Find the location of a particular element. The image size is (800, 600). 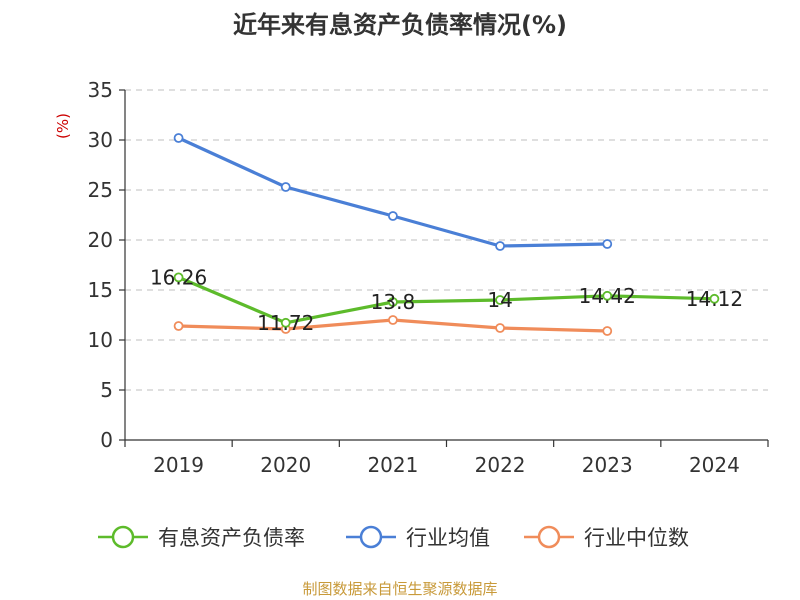

y-tick-label: 15 is located at coordinates (100, 290).